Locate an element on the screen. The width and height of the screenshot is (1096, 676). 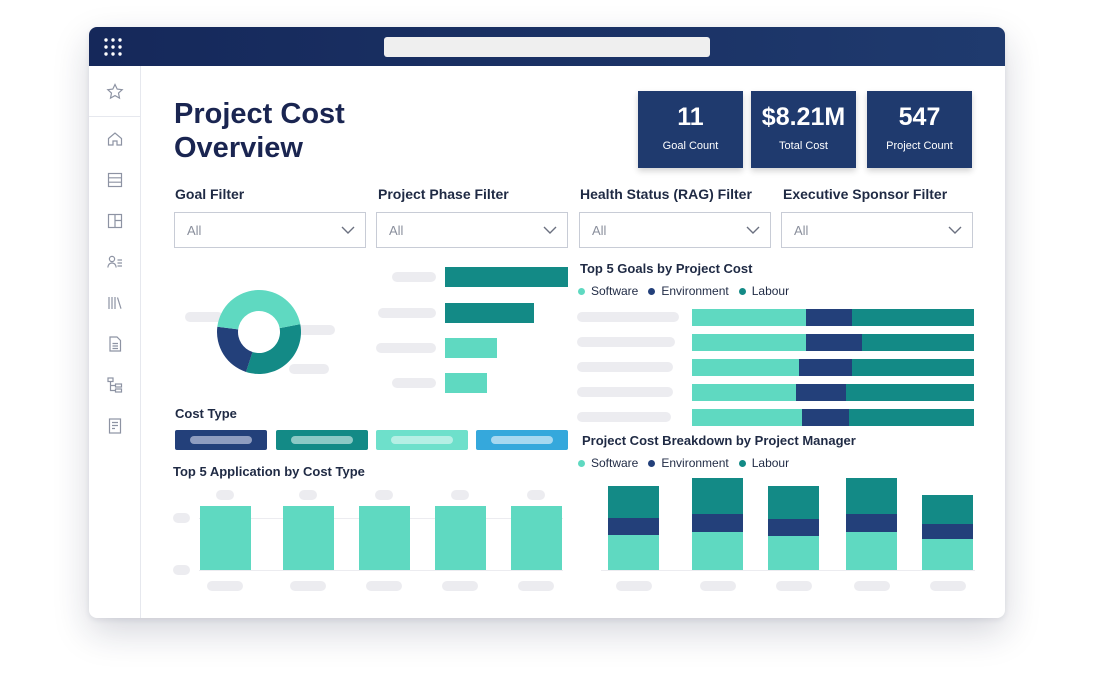
address-bar is located at coordinates (547, 47).